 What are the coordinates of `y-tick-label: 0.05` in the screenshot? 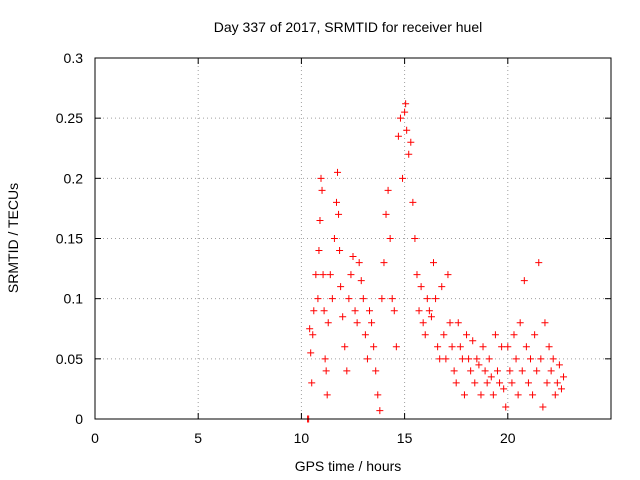 It's located at (69, 359).